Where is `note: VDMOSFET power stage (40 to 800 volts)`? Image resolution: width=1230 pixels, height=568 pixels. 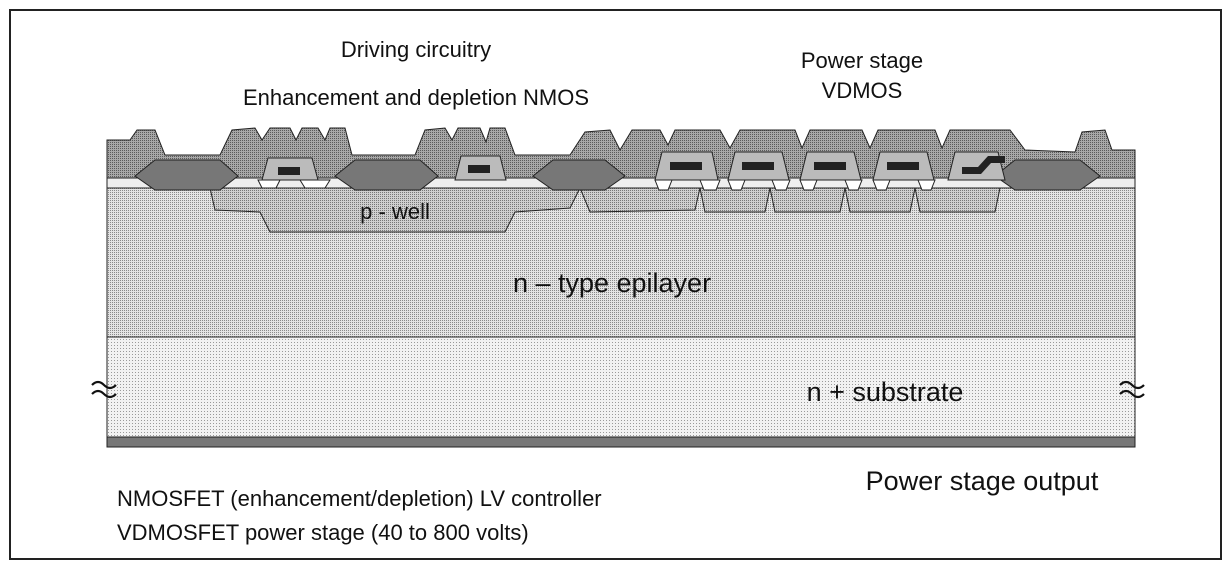
note: VDMOSFET power stage (40 to 800 volts) is located at coordinates (323, 532).